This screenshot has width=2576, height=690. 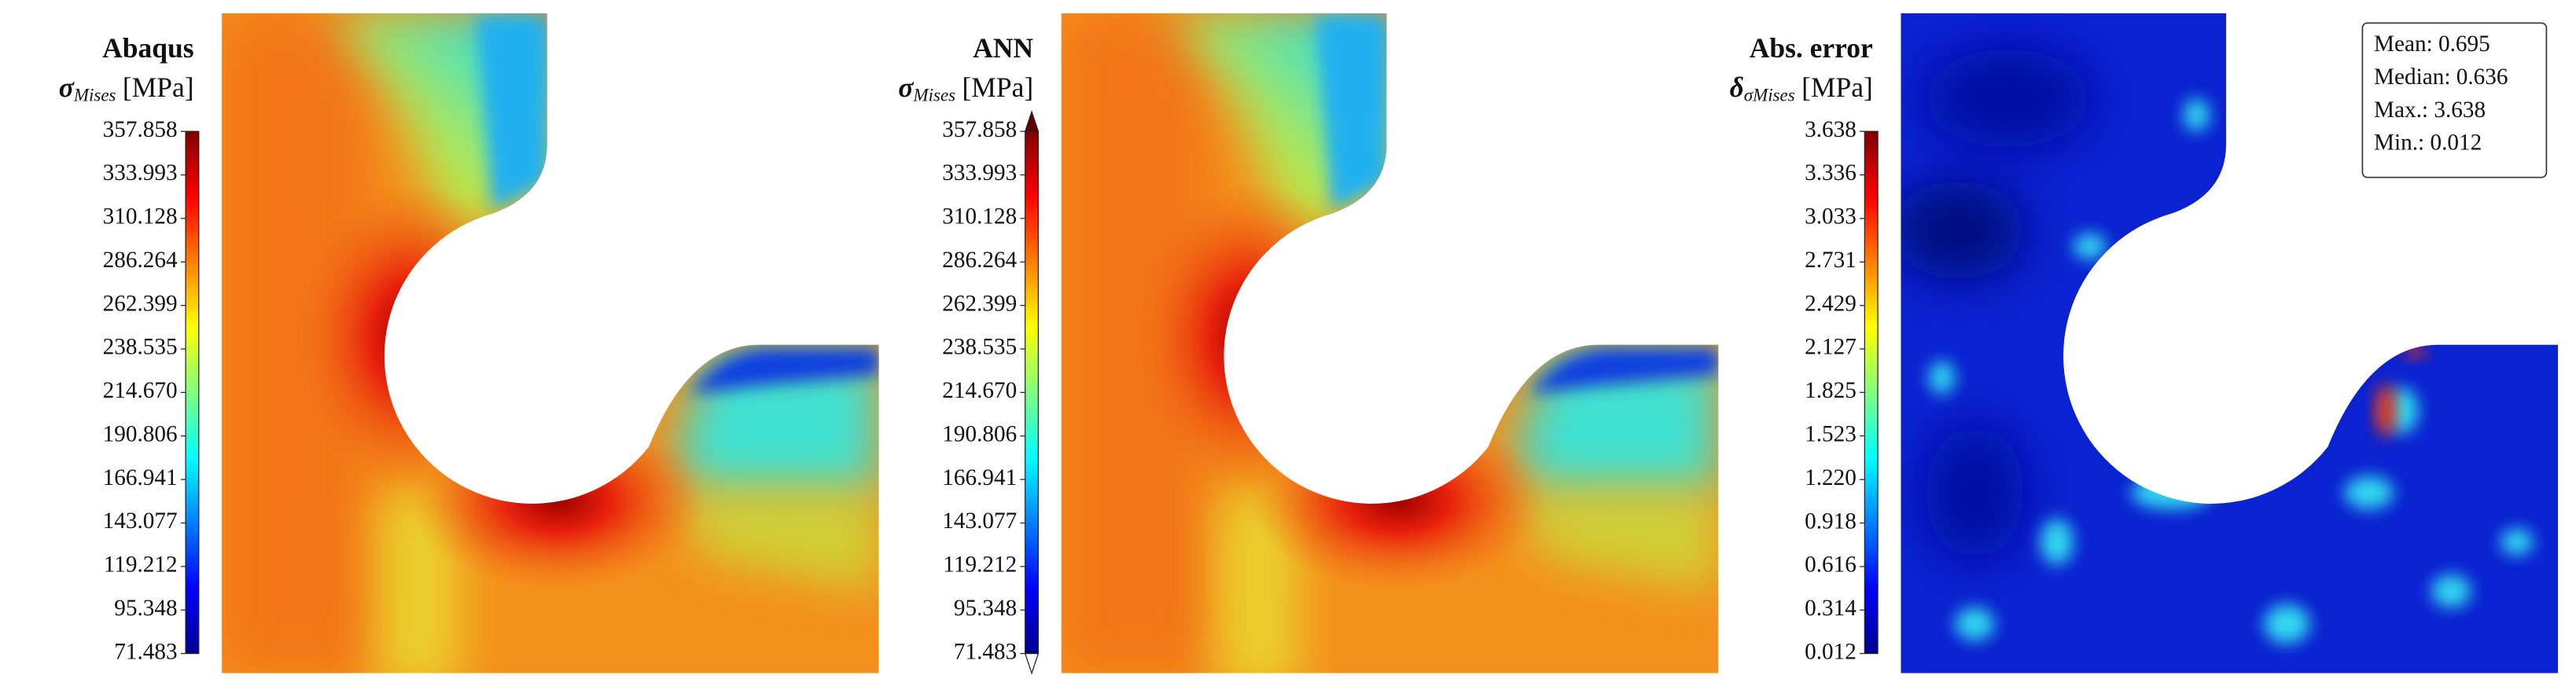 What do you see at coordinates (147, 48) in the screenshot?
I see `panel-title: Abaqus` at bounding box center [147, 48].